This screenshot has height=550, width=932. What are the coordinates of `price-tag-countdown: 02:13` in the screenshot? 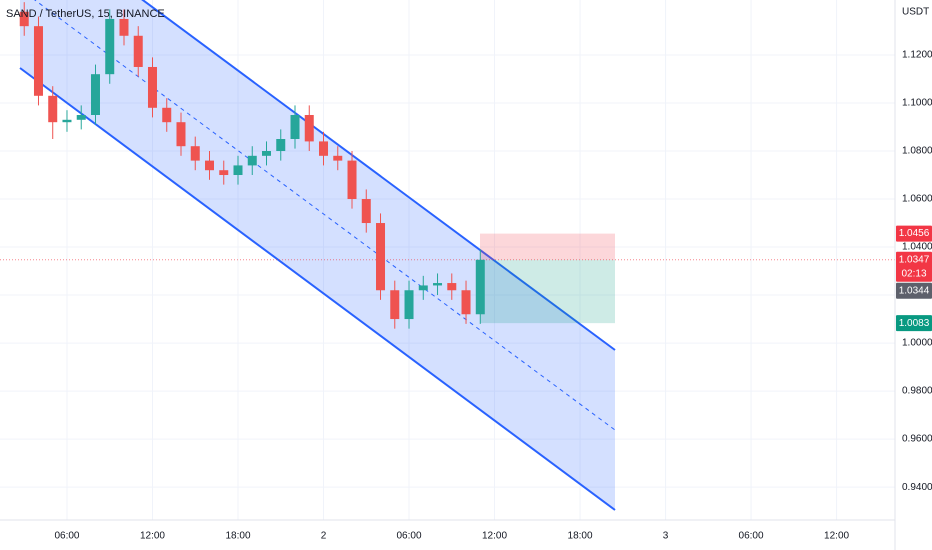 It's located at (913, 273).